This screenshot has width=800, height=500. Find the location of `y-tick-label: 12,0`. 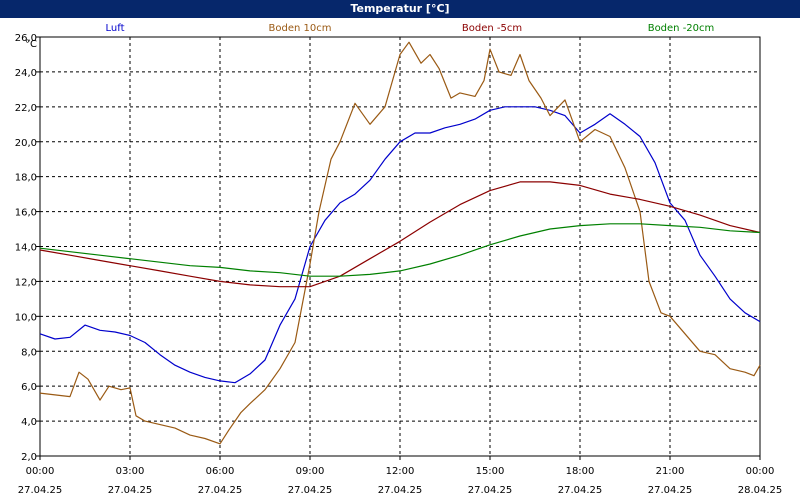

y-tick-label: 12,0 is located at coordinates (26, 282).